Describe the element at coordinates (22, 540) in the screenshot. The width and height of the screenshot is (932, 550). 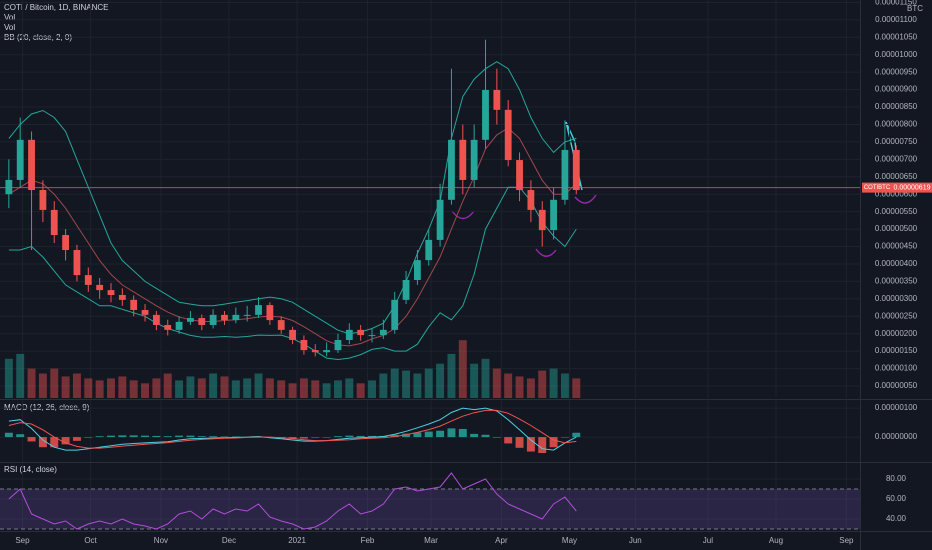
I see `x-tick-label: Sep` at that location.